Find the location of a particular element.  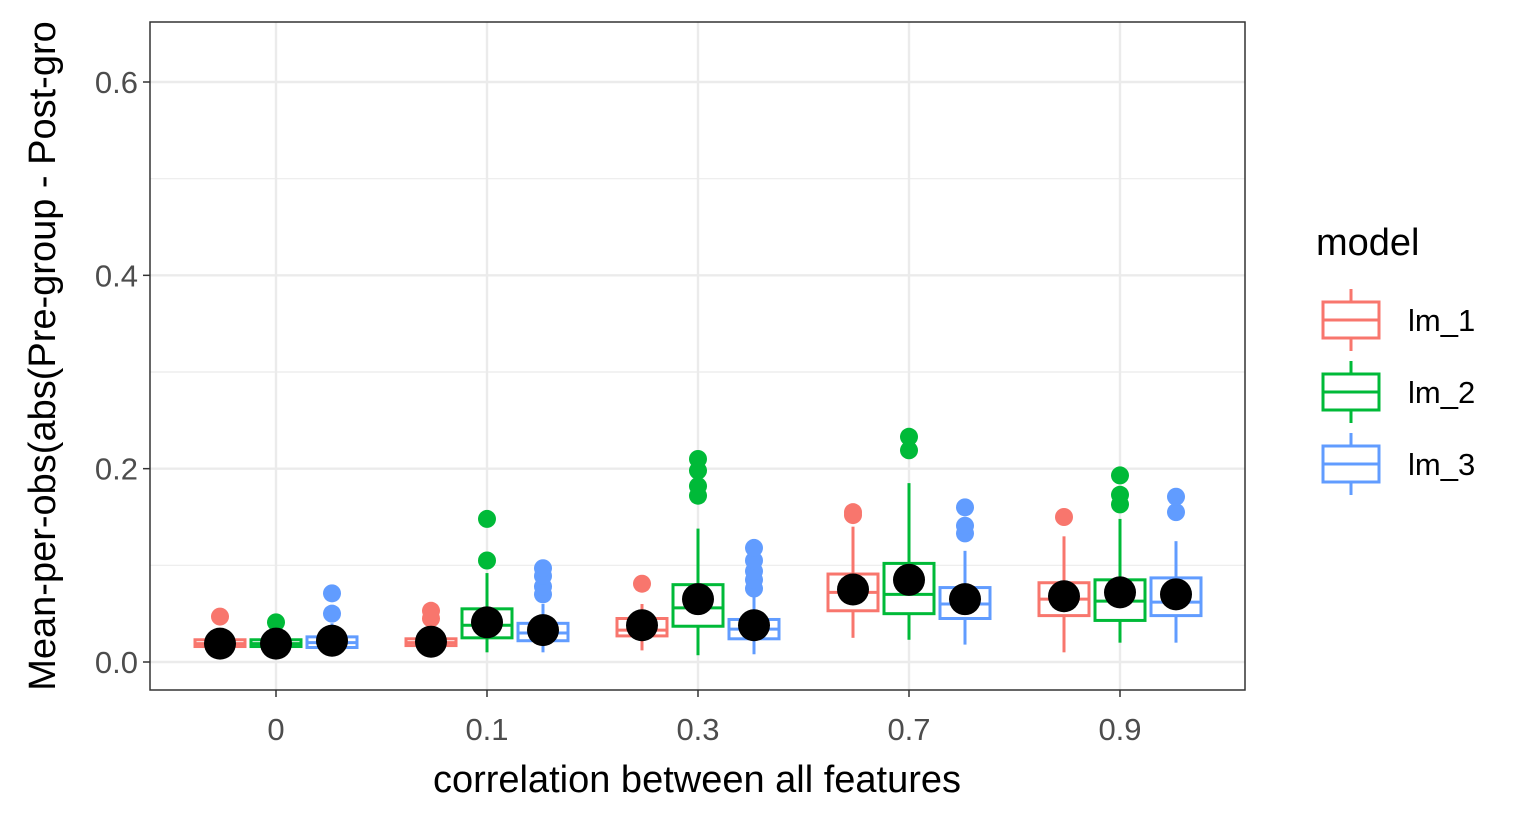

x-tick-label: 0.7 is located at coordinates (908, 729).